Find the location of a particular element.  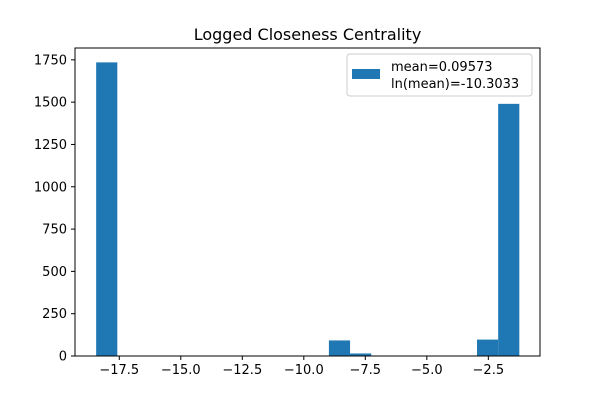

y-tick-label: 1500 is located at coordinates (50, 103).